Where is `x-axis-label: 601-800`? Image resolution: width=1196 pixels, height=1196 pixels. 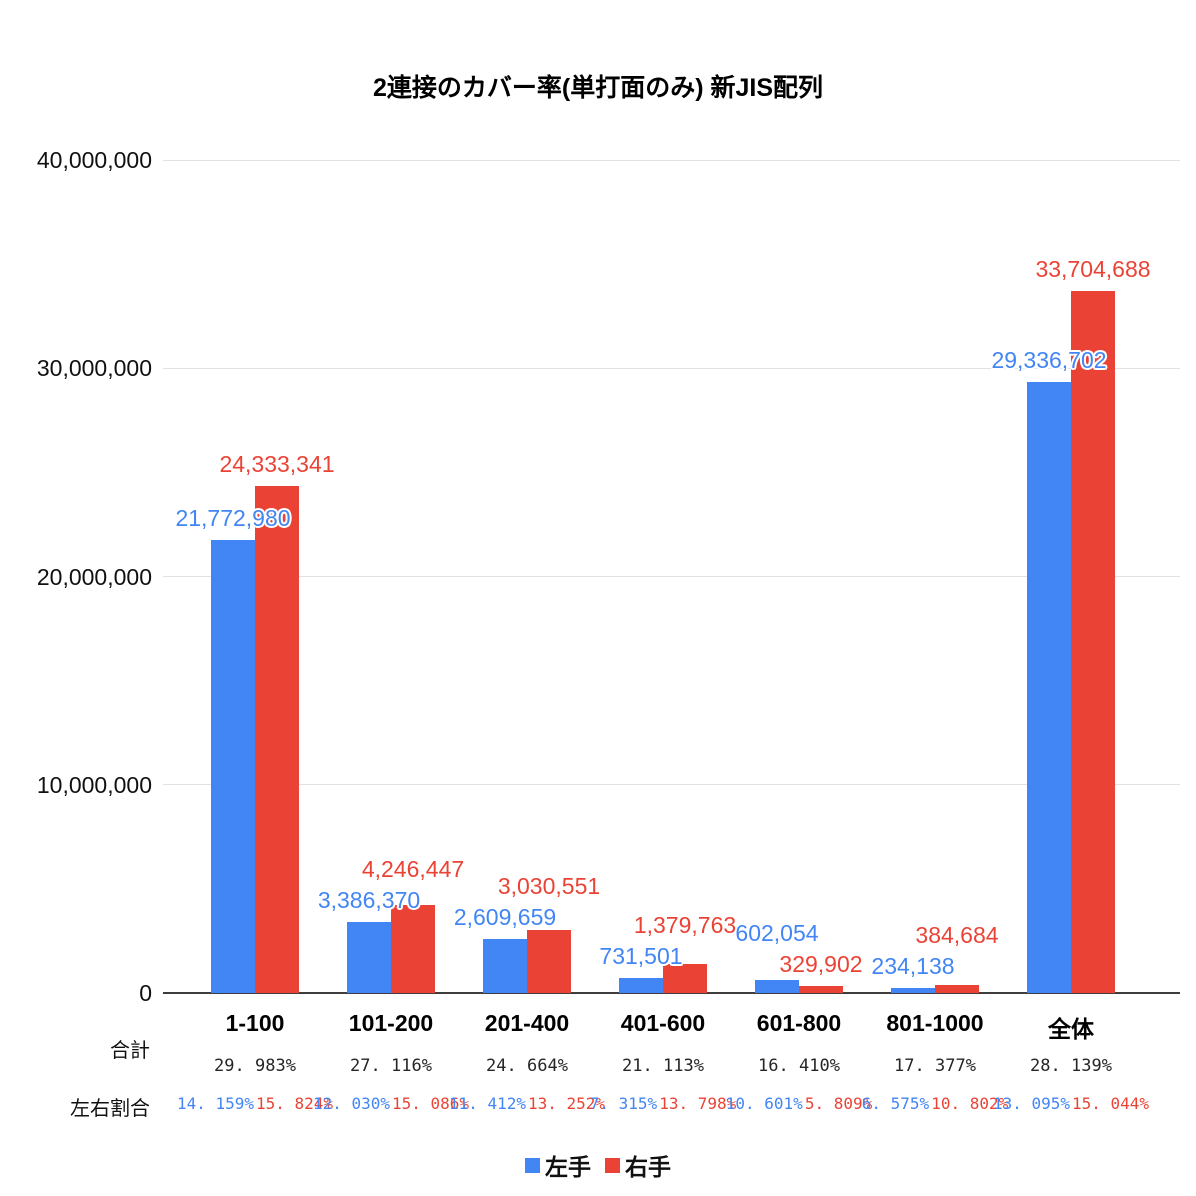 x-axis-label: 601-800 is located at coordinates (799, 1023).